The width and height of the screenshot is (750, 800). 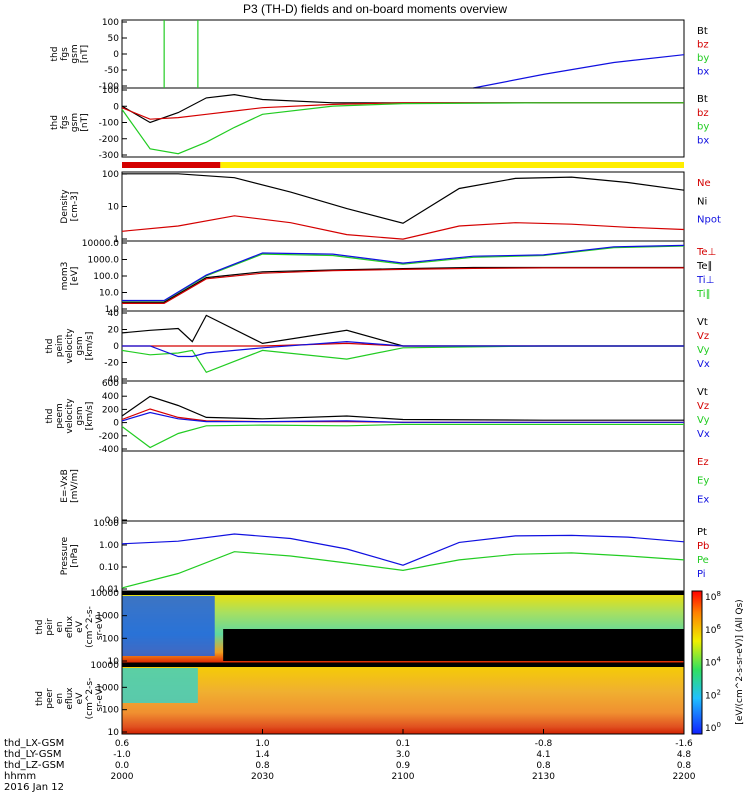 What do you see at coordinates (703, 45) in the screenshot?
I see `legend-bz: bz` at bounding box center [703, 45].